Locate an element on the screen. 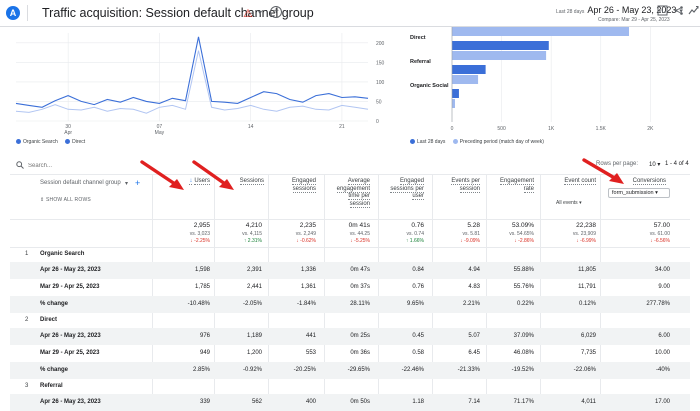 This screenshot has width=700, height=411. table-cell: 0.58 is located at coordinates (418, 353).